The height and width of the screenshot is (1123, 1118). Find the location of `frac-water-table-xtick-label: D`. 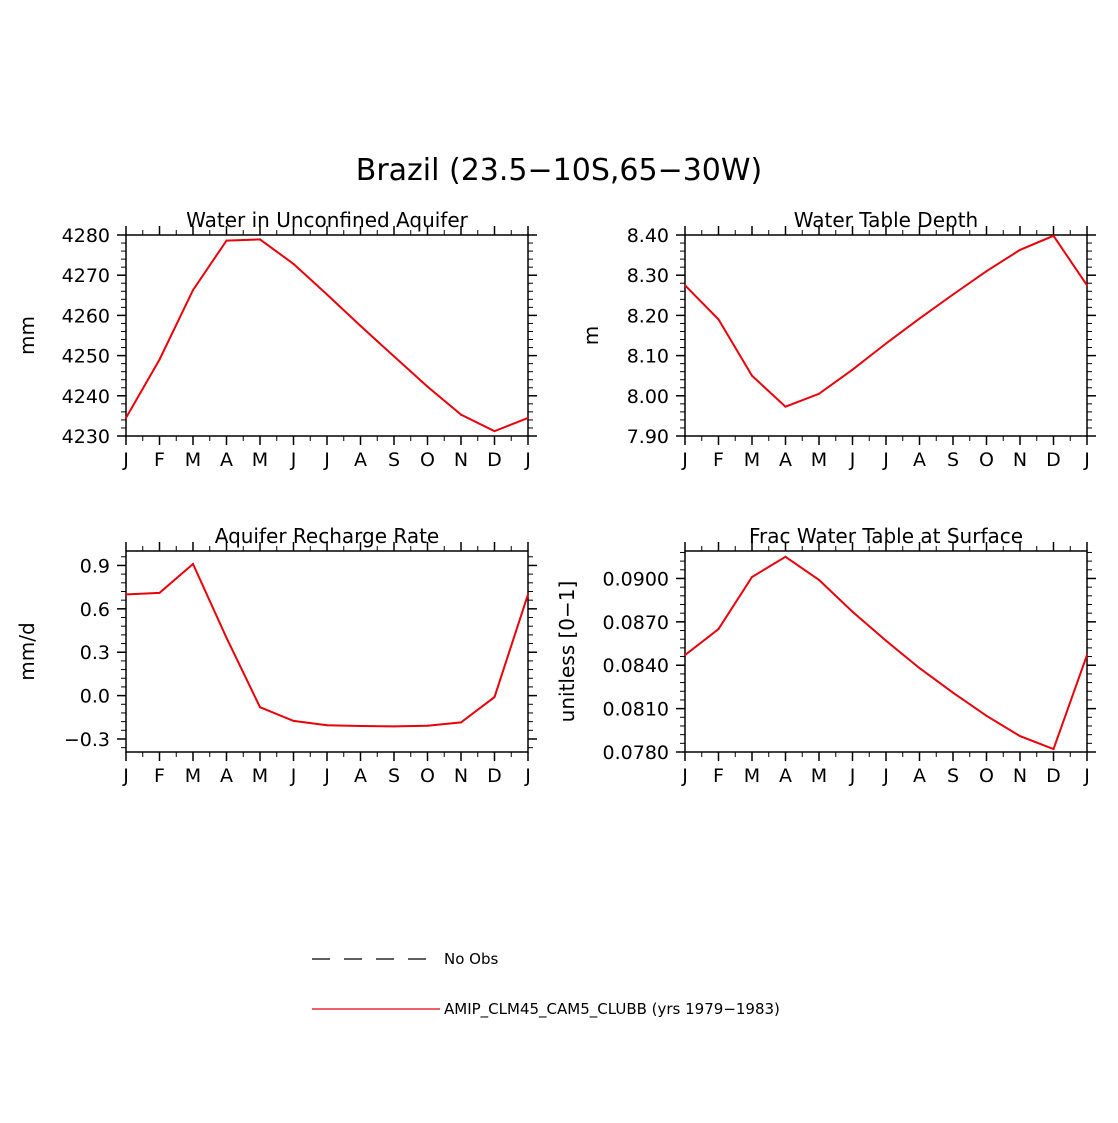

frac-water-table-xtick-label: D is located at coordinates (1053, 776).